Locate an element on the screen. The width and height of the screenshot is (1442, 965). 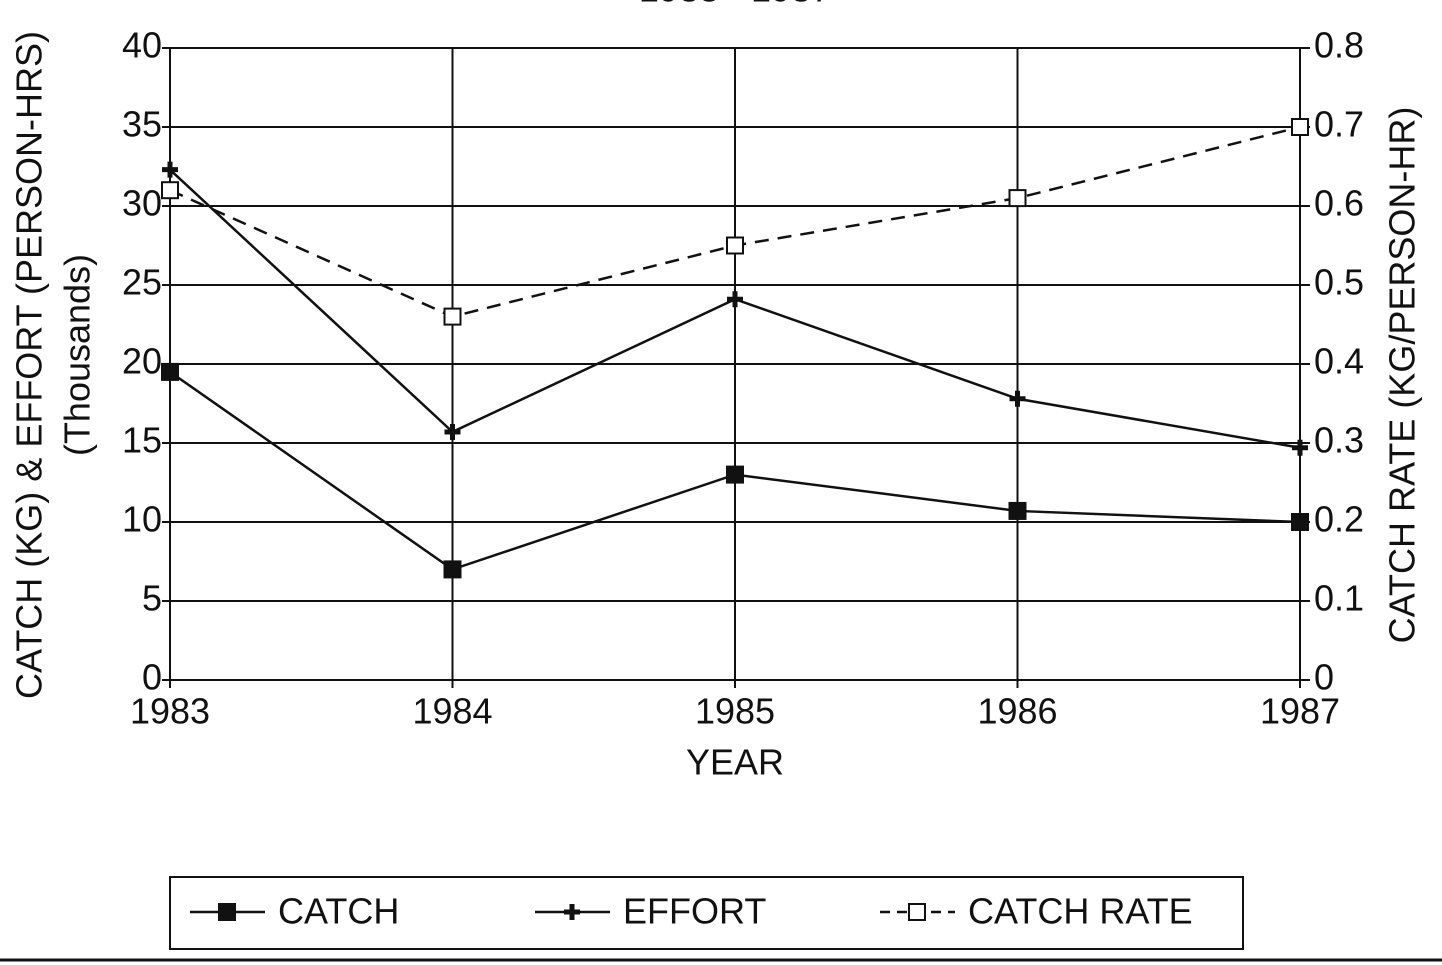
x-tick-label: 1983 is located at coordinates (170, 711).